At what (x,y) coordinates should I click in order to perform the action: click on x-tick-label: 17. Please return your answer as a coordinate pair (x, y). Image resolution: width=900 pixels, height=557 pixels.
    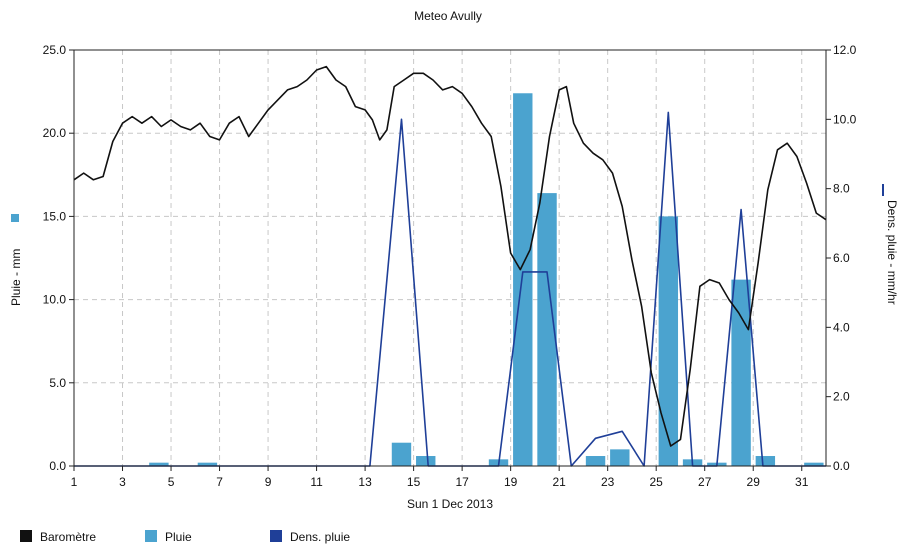
    Looking at the image, I should click on (462, 482).